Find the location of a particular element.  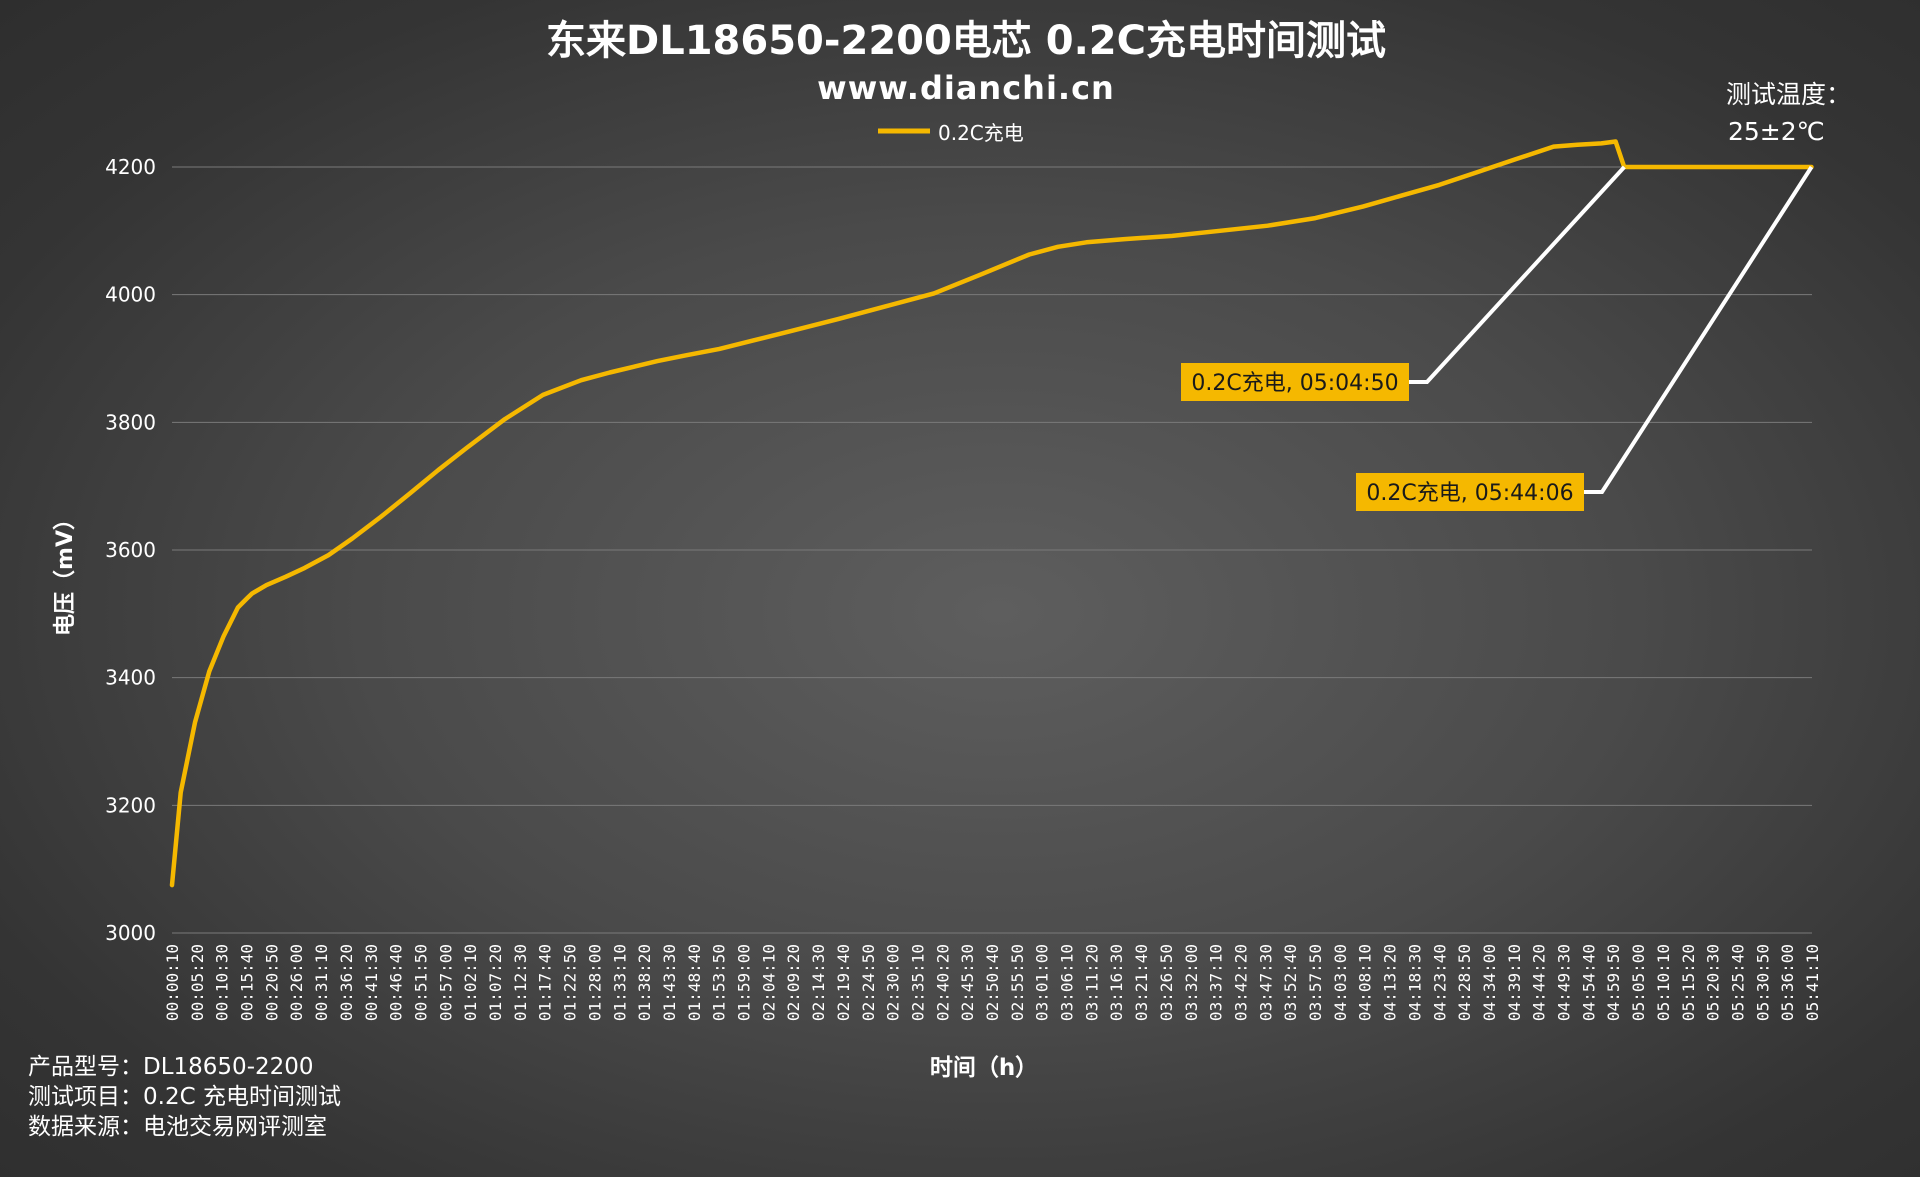

legend: 0.2C充电 is located at coordinates (951, 133).